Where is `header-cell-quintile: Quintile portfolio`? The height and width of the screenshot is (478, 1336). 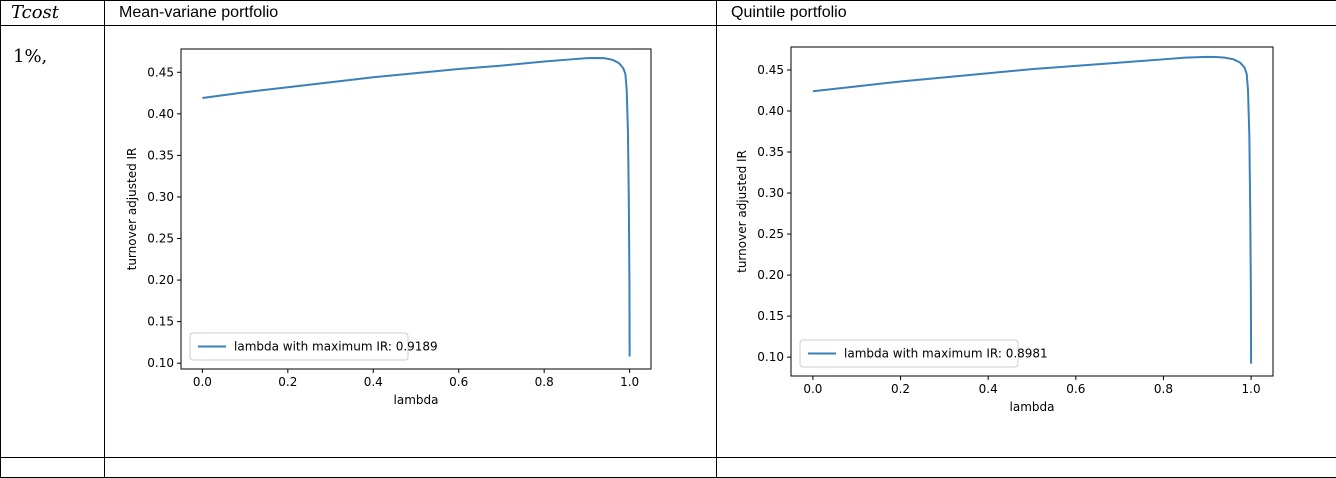
header-cell-quintile: Quintile portfolio is located at coordinates (1026, 13).